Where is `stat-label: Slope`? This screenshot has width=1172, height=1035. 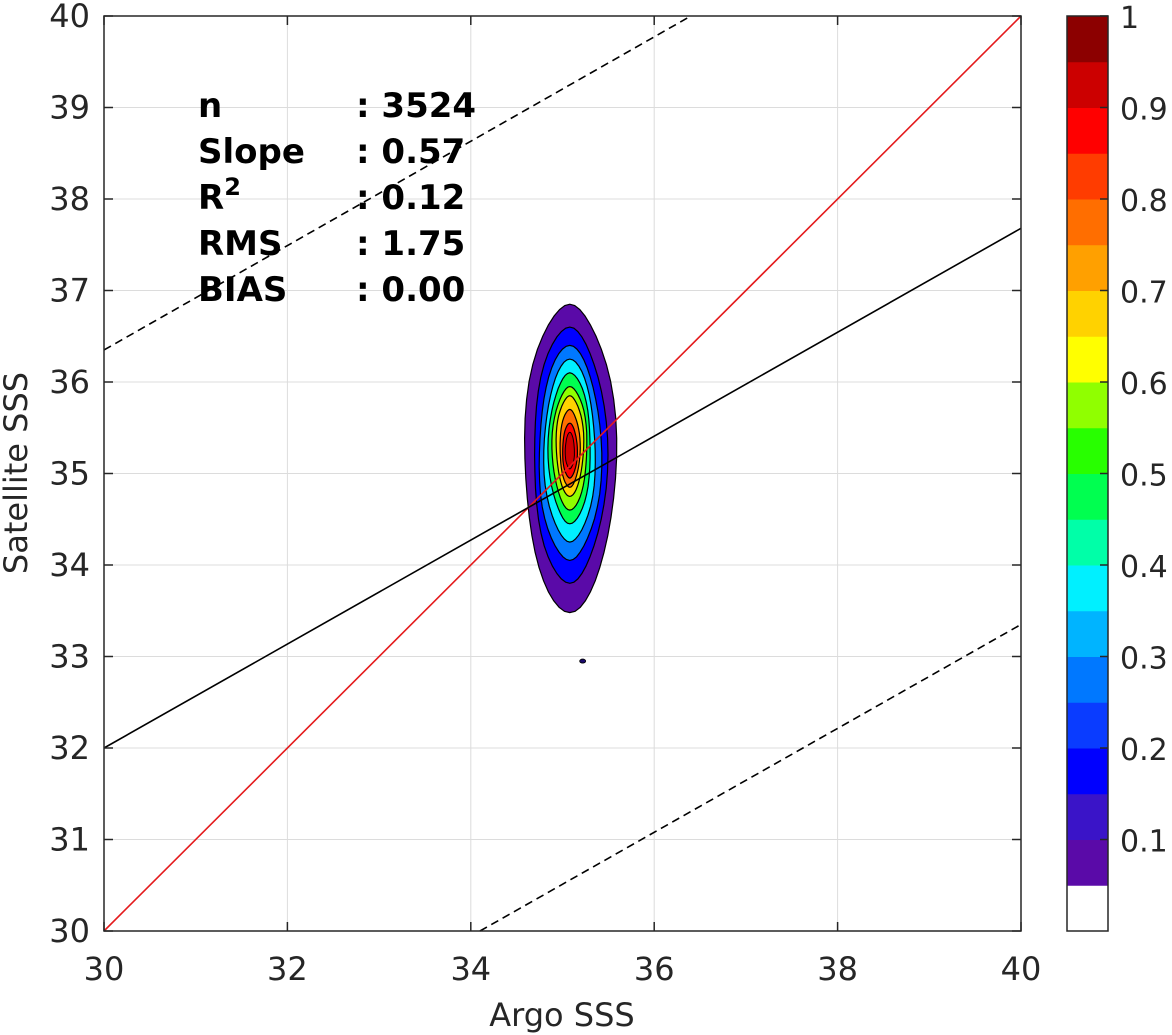 stat-label: Slope is located at coordinates (251, 152).